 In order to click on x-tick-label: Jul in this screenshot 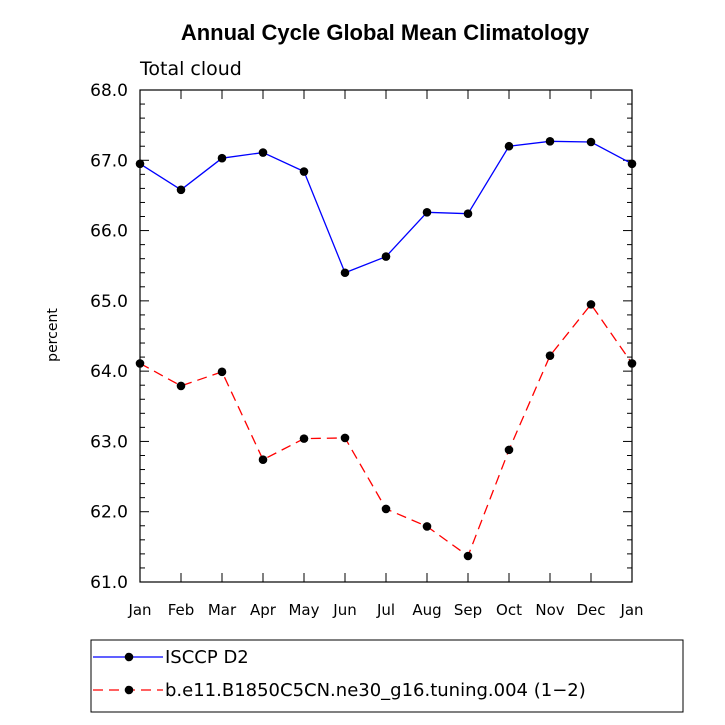, I will do `click(385, 610)`.